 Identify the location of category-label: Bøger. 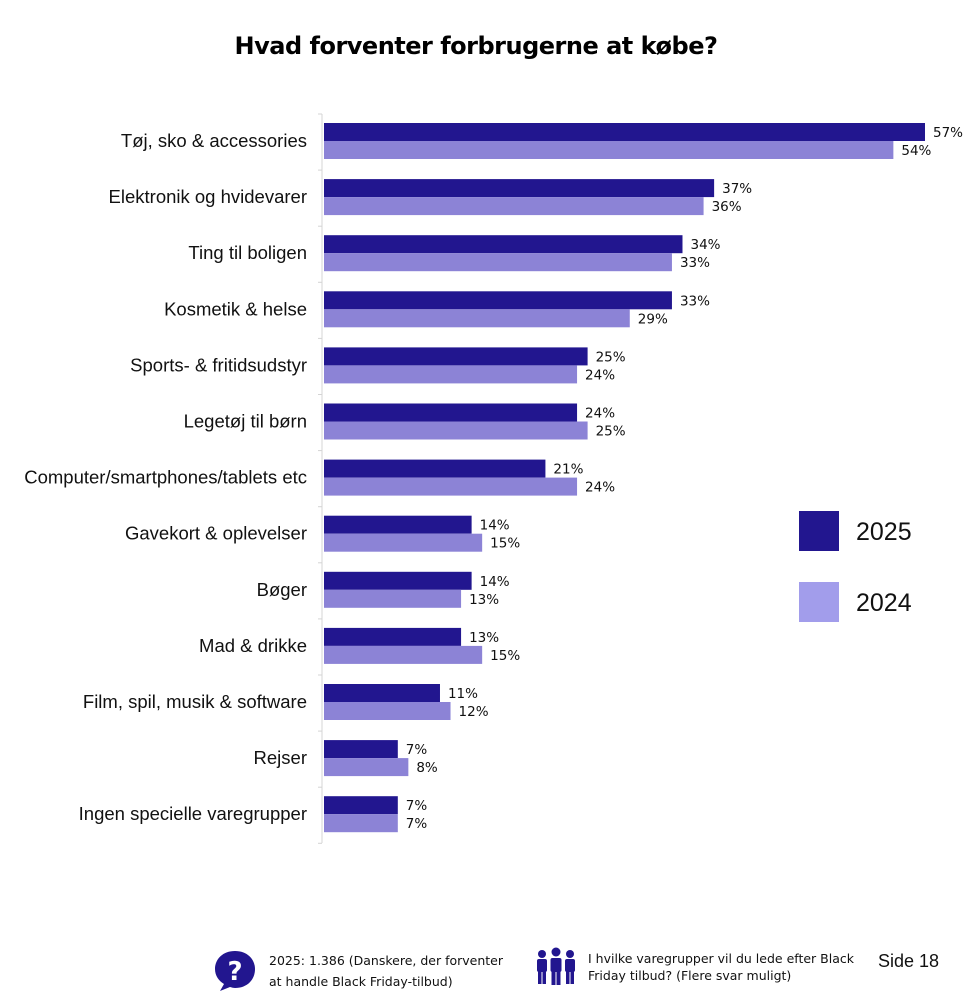
(282, 589).